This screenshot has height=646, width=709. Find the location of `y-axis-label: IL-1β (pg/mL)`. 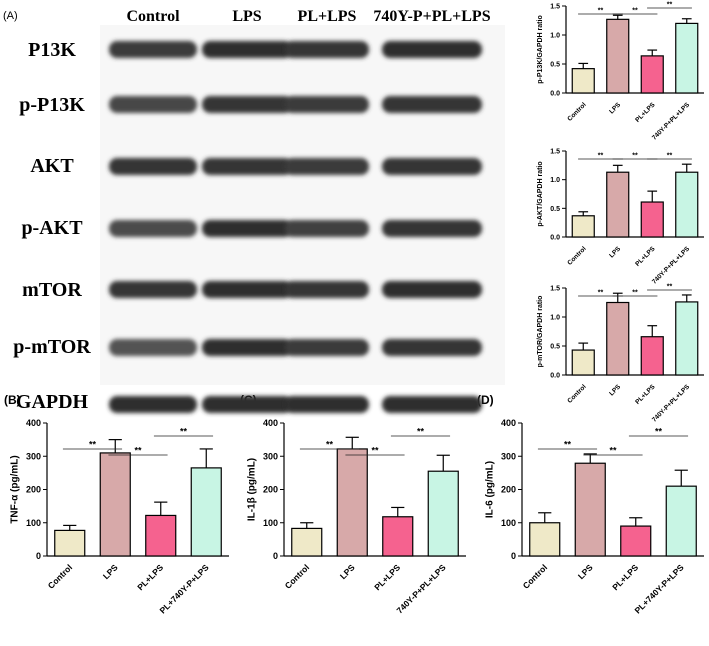

y-axis-label: IL-1β (pg/mL) is located at coordinates (252, 489).